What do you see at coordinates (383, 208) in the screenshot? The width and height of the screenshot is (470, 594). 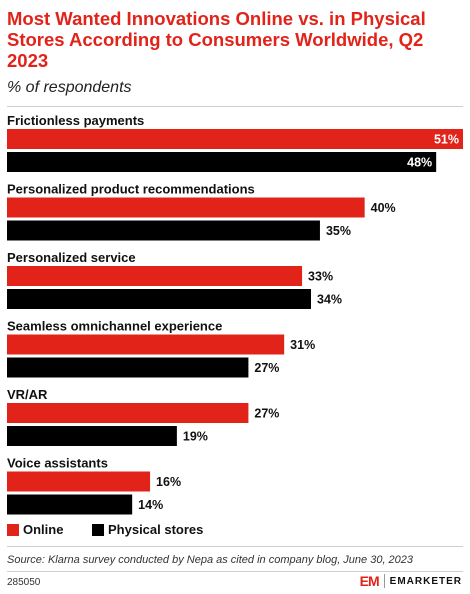 I see `data-label: 40%` at bounding box center [383, 208].